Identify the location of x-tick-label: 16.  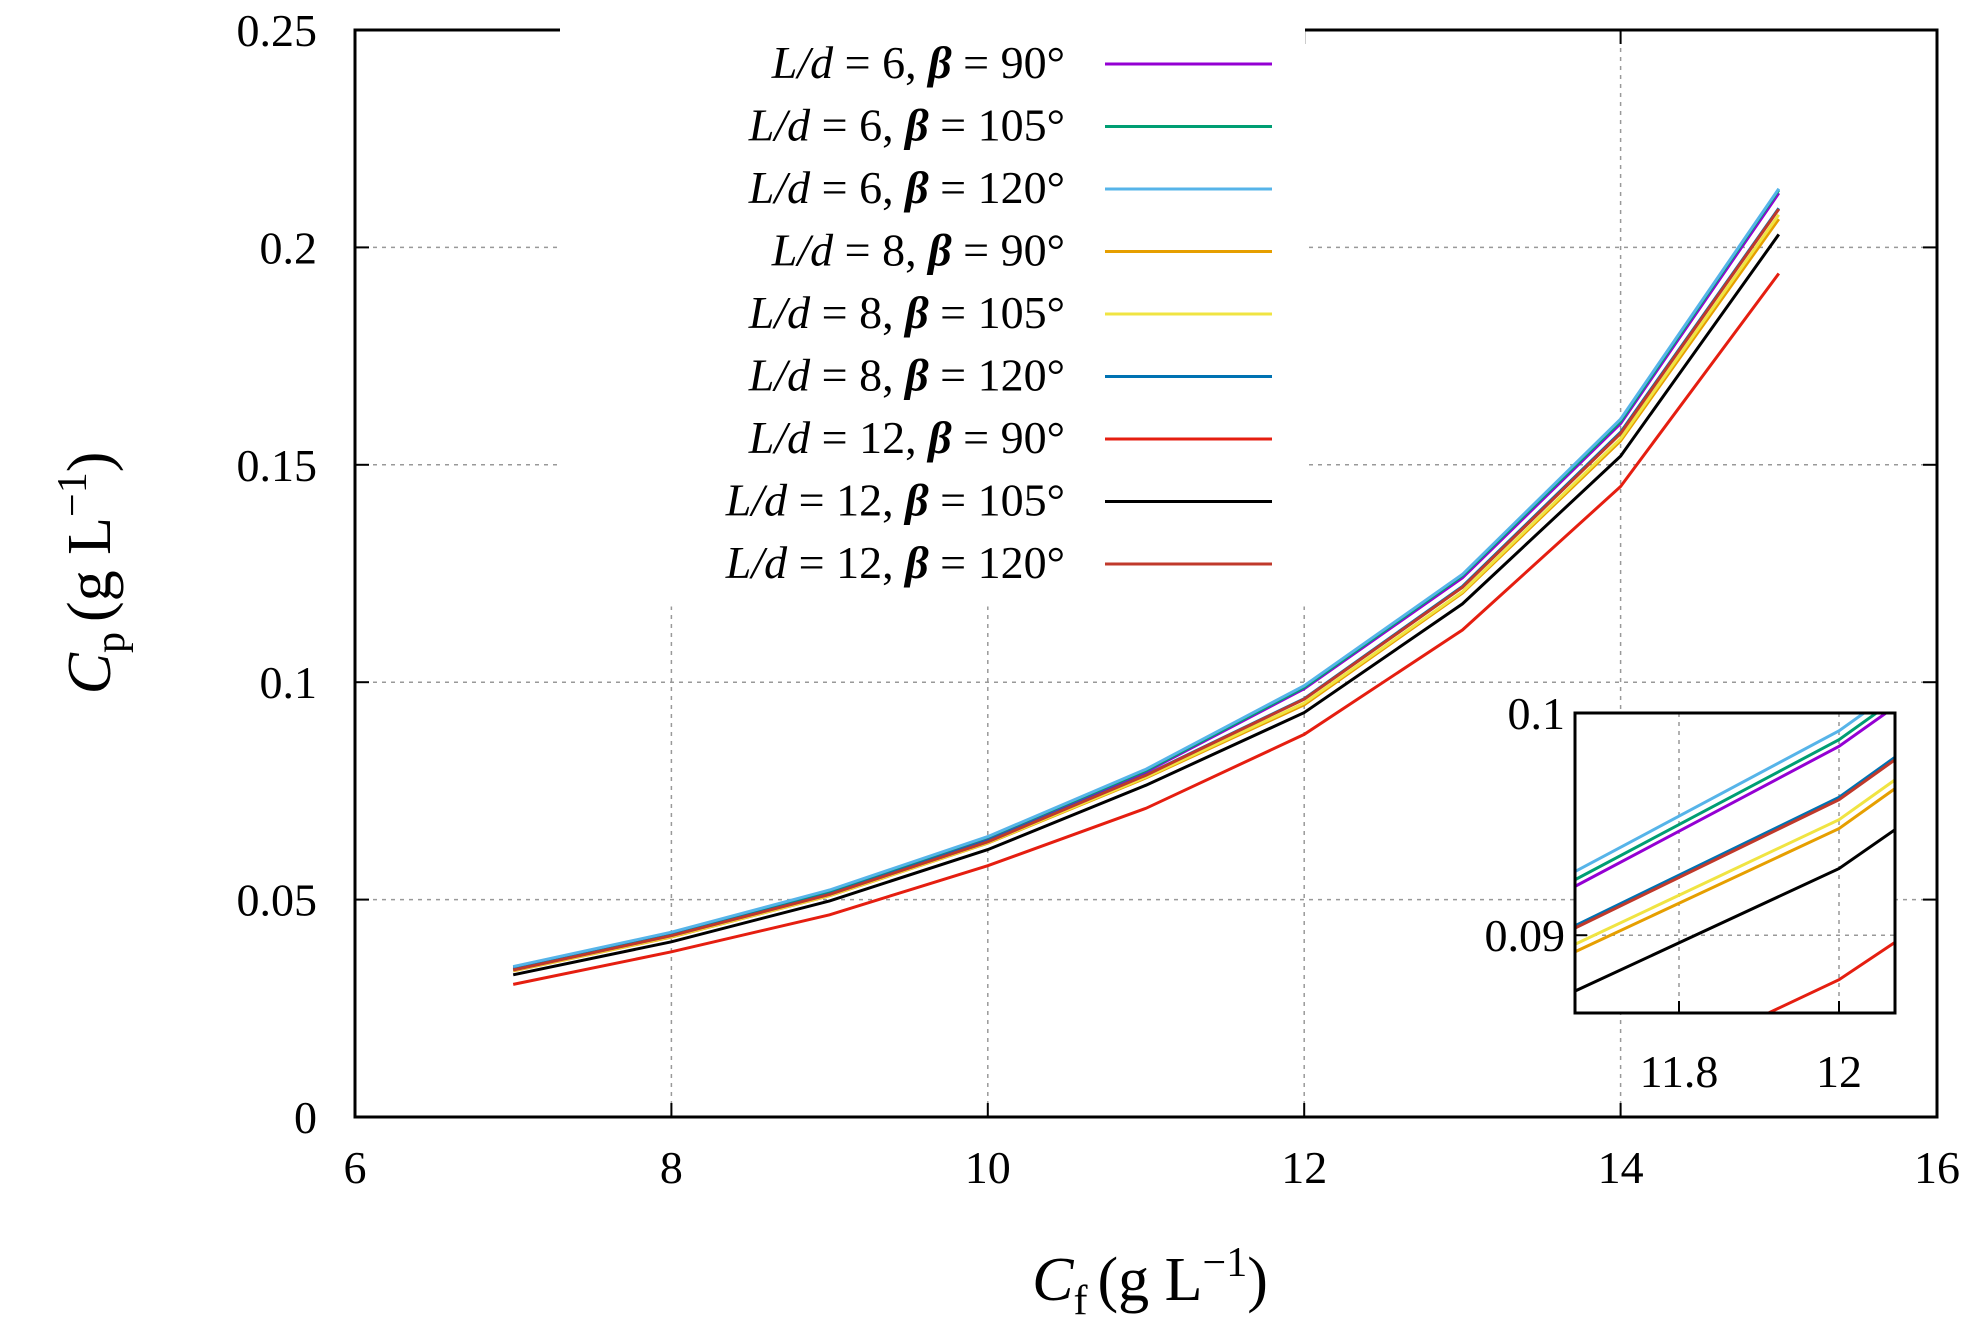
(1937, 1167).